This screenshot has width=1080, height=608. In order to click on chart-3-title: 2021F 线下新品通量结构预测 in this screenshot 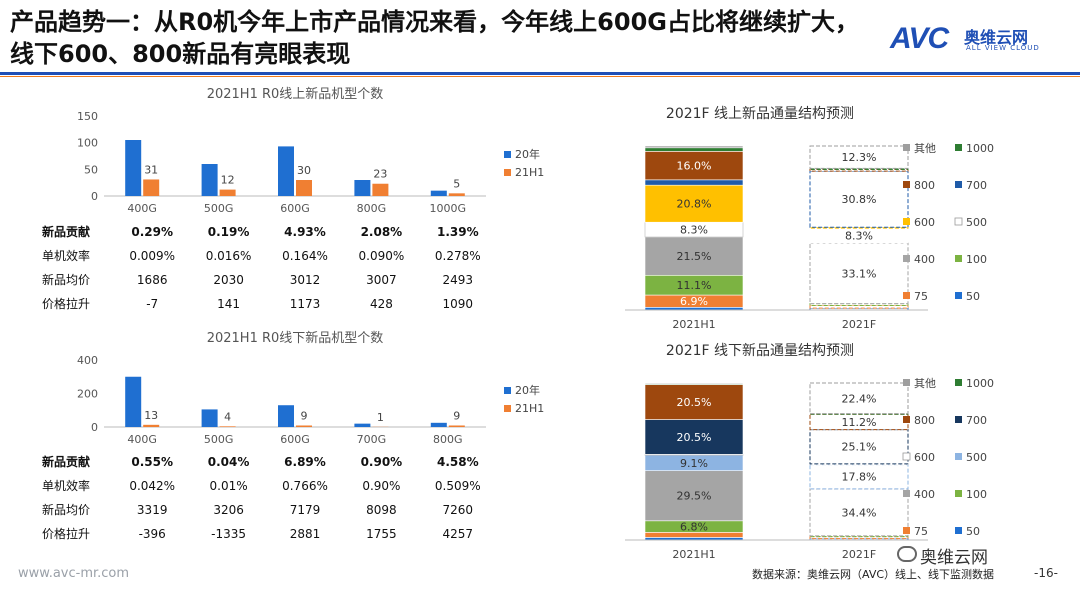, I will do `click(760, 351)`.